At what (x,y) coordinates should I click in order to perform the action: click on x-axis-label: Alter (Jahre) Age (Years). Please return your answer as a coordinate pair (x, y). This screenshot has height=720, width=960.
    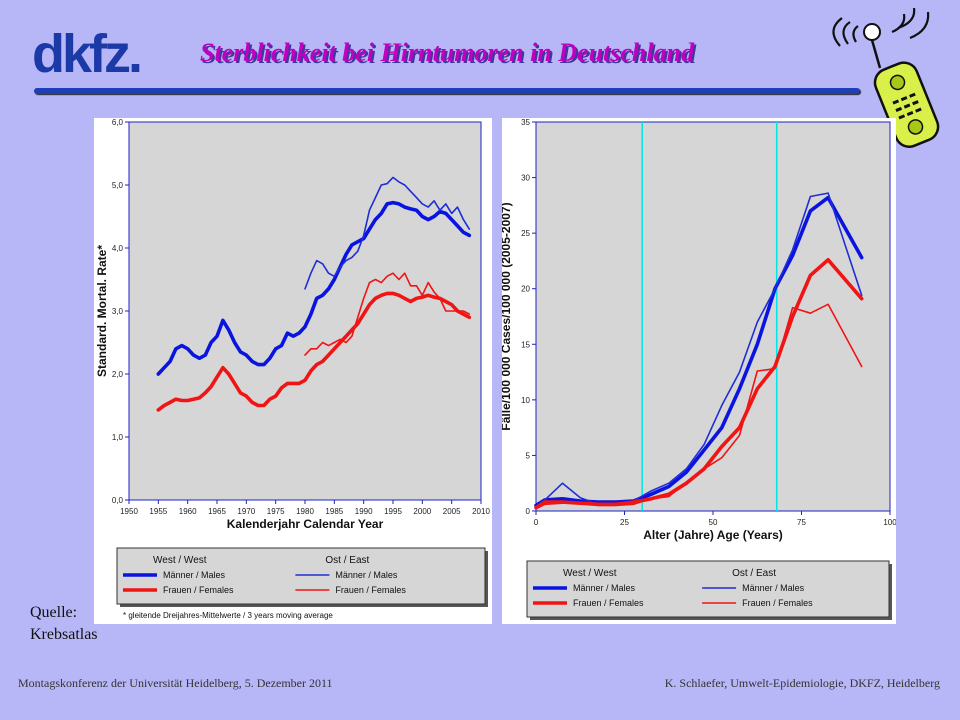
    Looking at the image, I should click on (713, 535).